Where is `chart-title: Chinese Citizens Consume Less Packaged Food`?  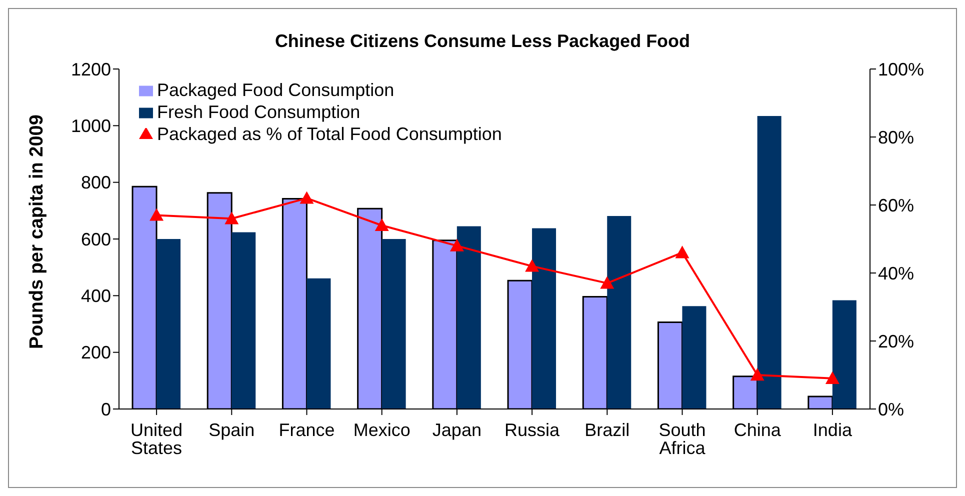
chart-title: Chinese Citizens Consume Less Packaged Food is located at coordinates (483, 41).